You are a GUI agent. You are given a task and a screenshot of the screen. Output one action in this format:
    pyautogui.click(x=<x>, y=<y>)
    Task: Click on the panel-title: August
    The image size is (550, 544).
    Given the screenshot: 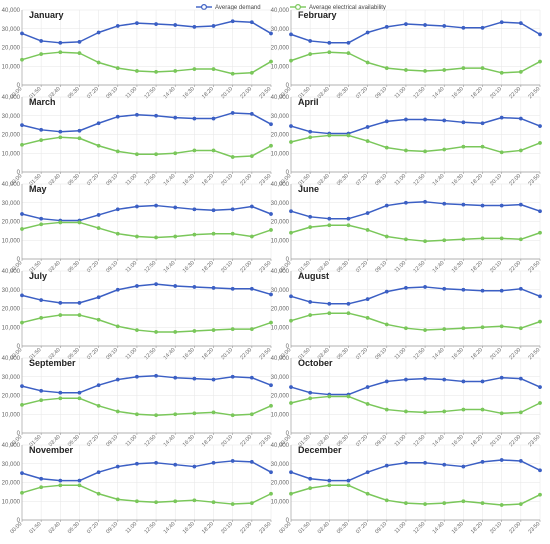 What is the action you would take?
    pyautogui.click(x=313, y=276)
    